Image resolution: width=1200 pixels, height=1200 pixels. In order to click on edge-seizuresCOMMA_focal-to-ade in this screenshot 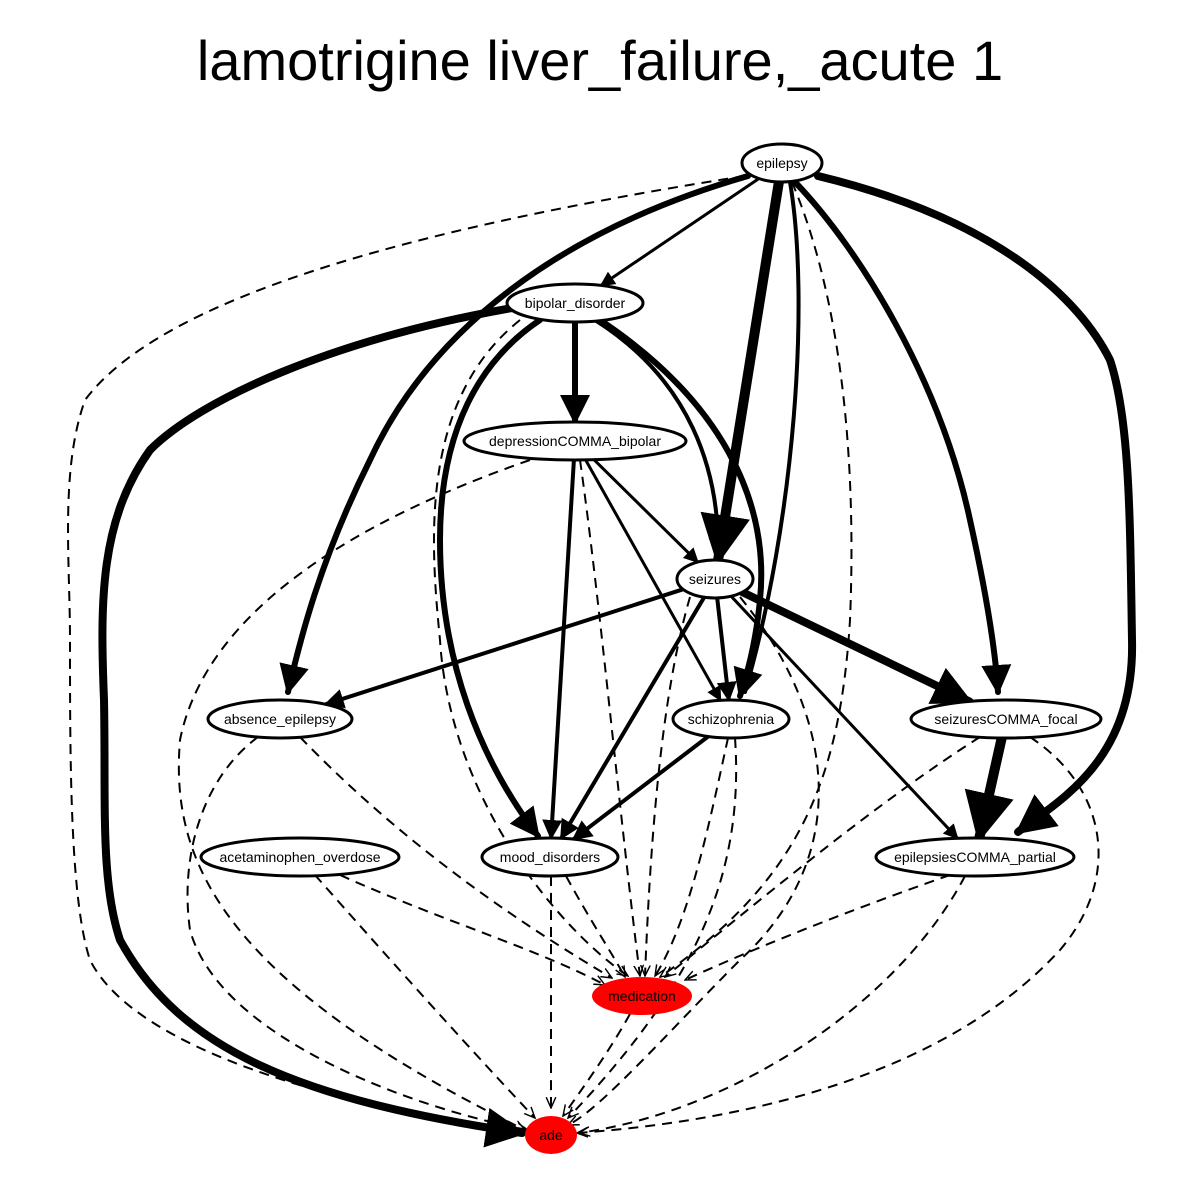, I will do `click(838, 935)`.